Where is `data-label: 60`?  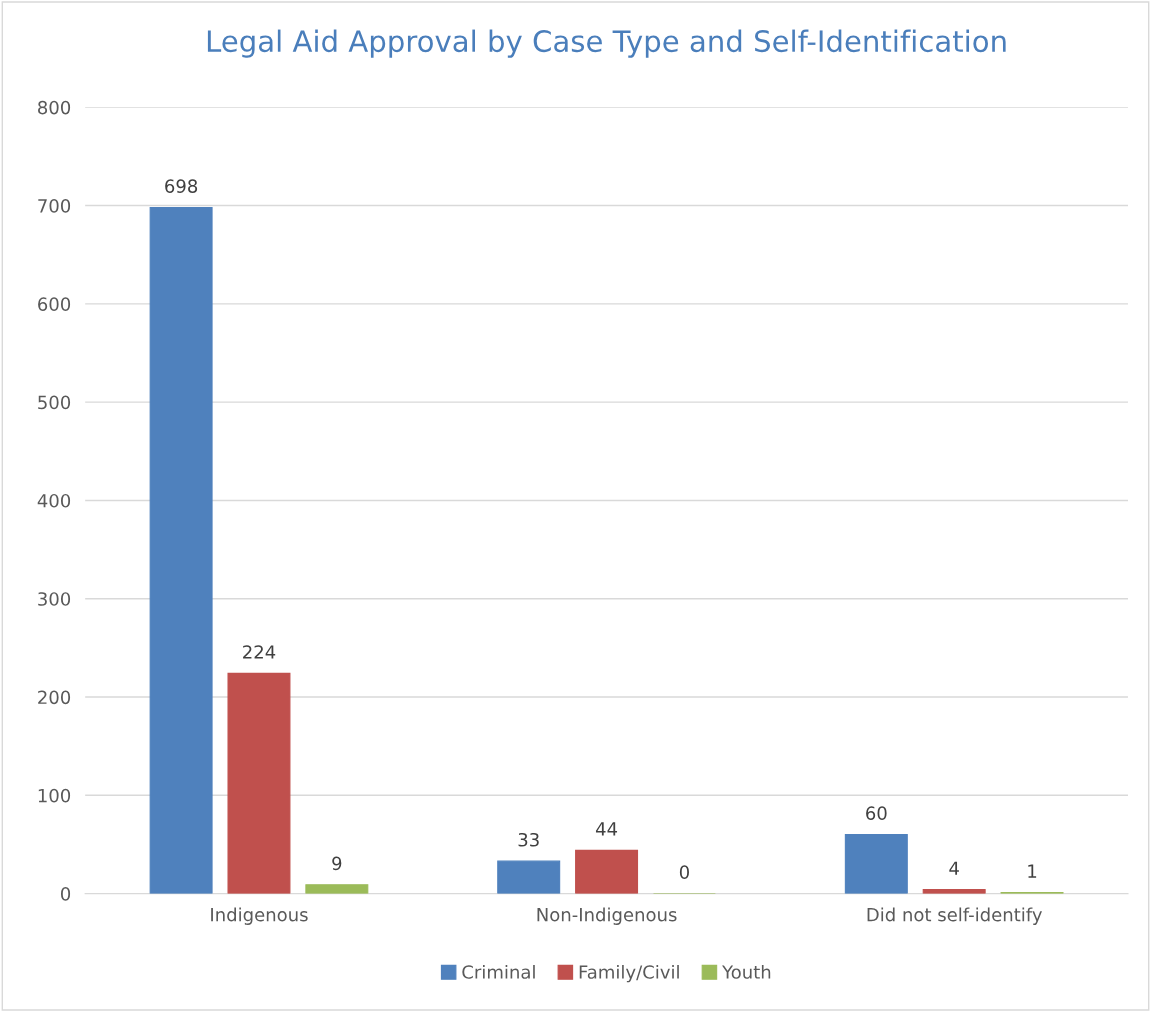 data-label: 60 is located at coordinates (876, 813).